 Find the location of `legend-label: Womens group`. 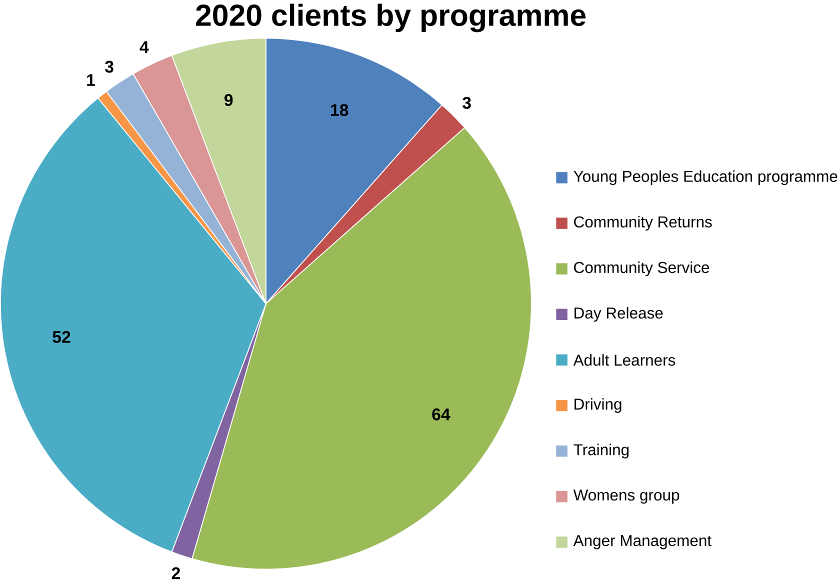

legend-label: Womens group is located at coordinates (626, 497).